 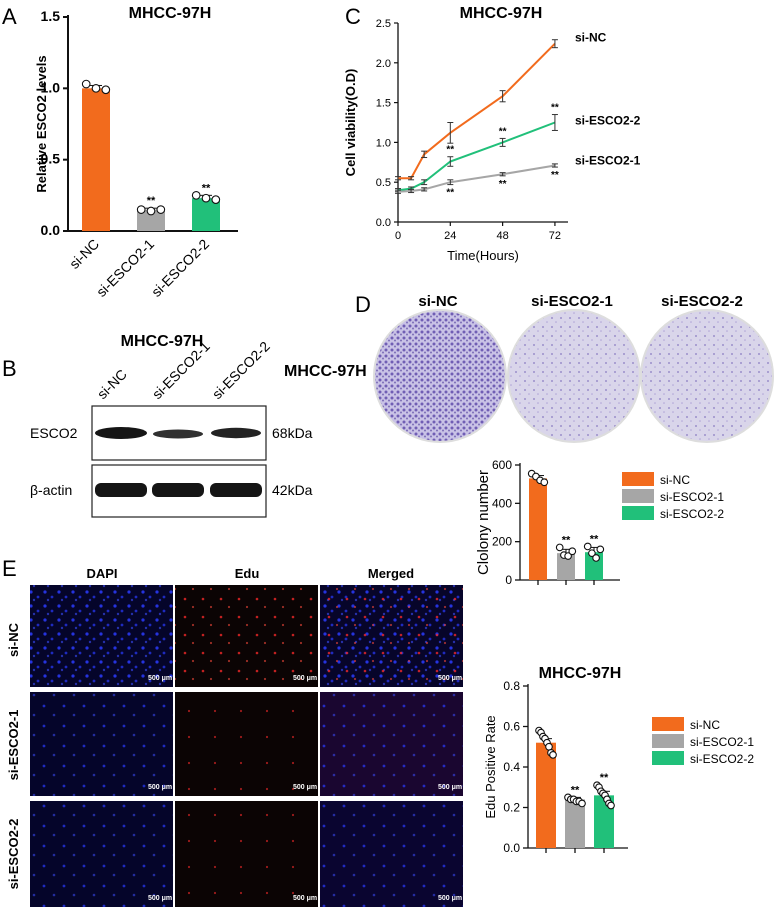 I want to click on y-axis-label: Cell viability(O.D), so click(x=350, y=123).